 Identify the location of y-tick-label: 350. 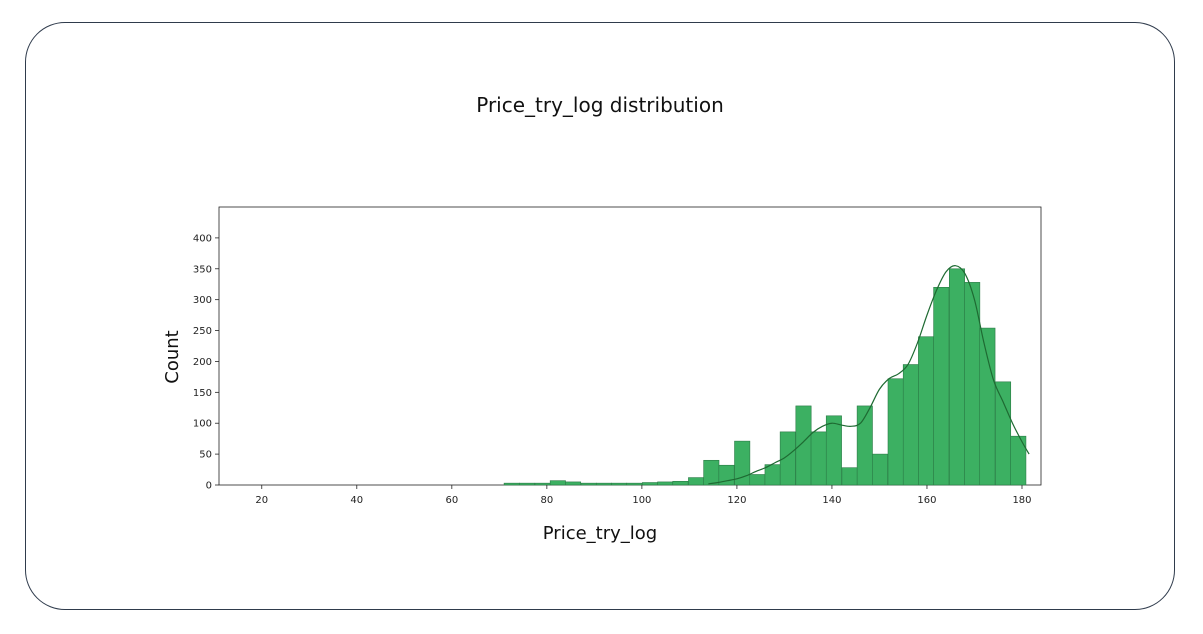
(202, 269).